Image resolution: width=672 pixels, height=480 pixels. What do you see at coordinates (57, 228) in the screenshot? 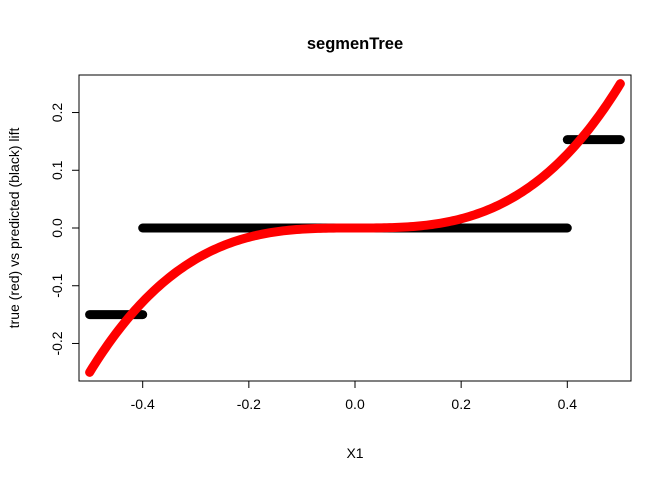
I see `y-tick-label: 0.0` at bounding box center [57, 228].